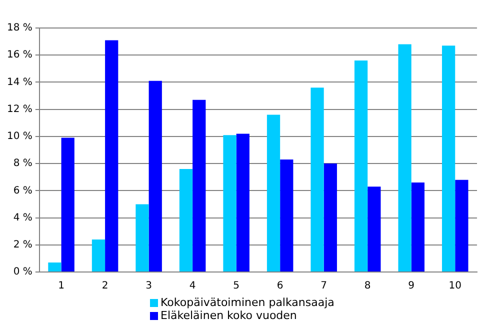 This screenshot has height=333, width=499. What do you see at coordinates (19, 28) in the screenshot?
I see `y-tick-label: 18 %` at bounding box center [19, 28].